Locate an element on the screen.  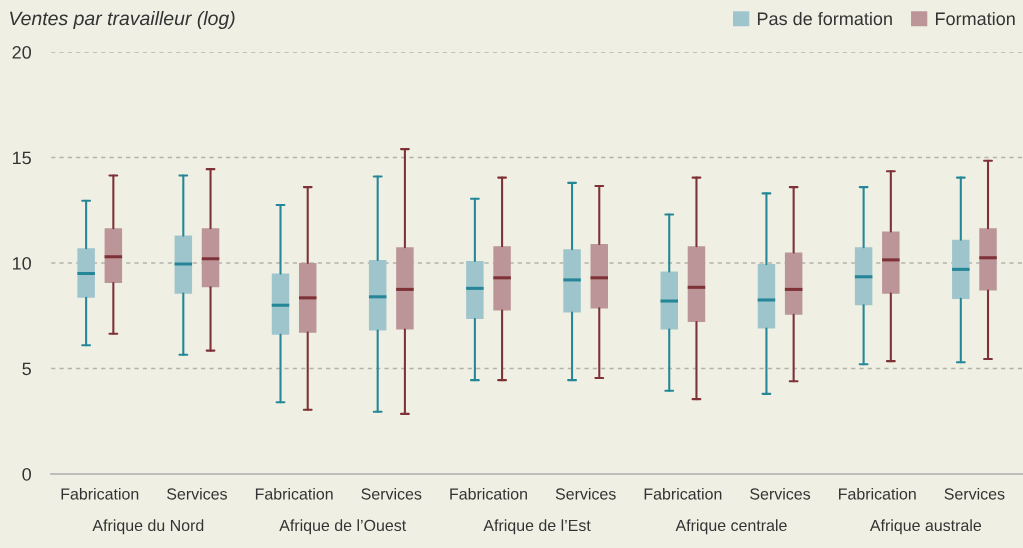
text: Afrique de l’Ouest is located at coordinates (343, 527).